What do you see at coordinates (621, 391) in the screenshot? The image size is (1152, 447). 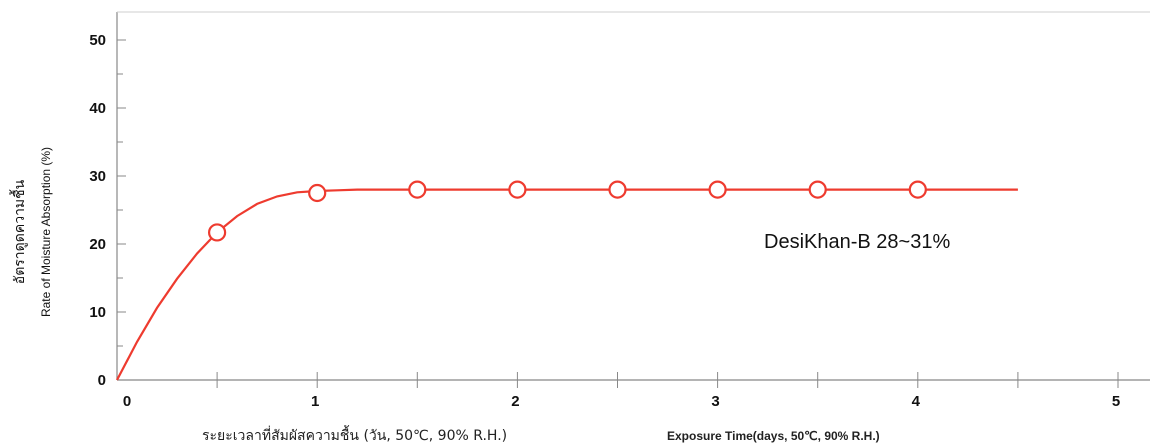 I see `x-axis-ticks: 0 1 2 3 4 5` at bounding box center [621, 391].